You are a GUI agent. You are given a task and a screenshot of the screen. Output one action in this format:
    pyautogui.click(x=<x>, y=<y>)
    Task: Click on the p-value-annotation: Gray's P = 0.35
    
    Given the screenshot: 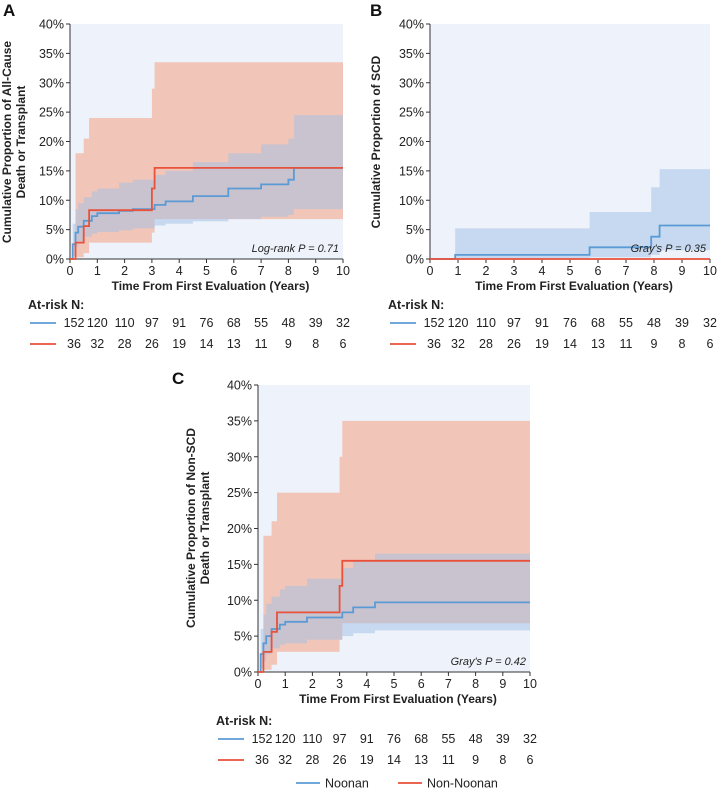 What is the action you would take?
    pyautogui.click(x=669, y=249)
    